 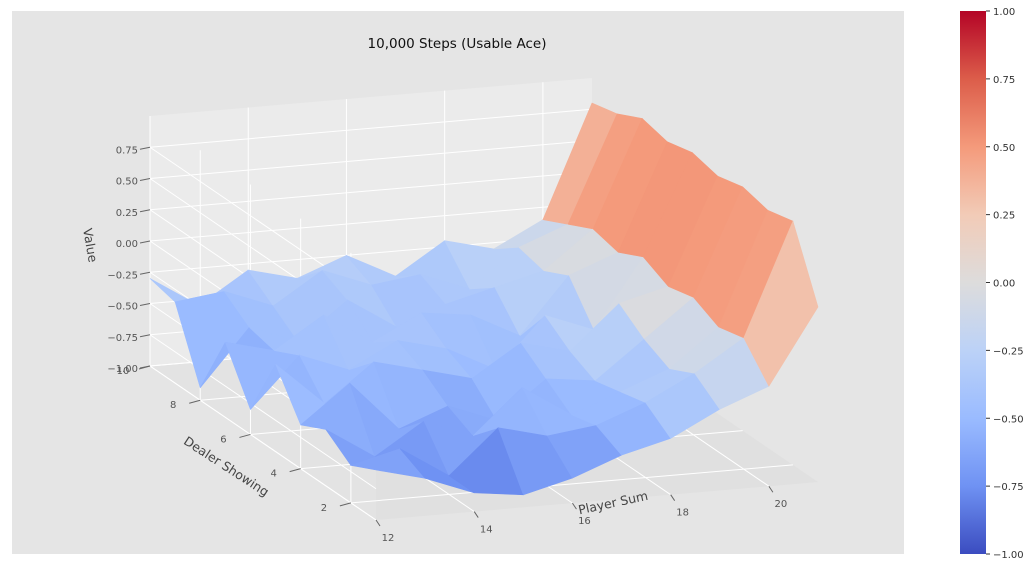 I want to click on x-tick-label: 20, so click(x=781, y=504).